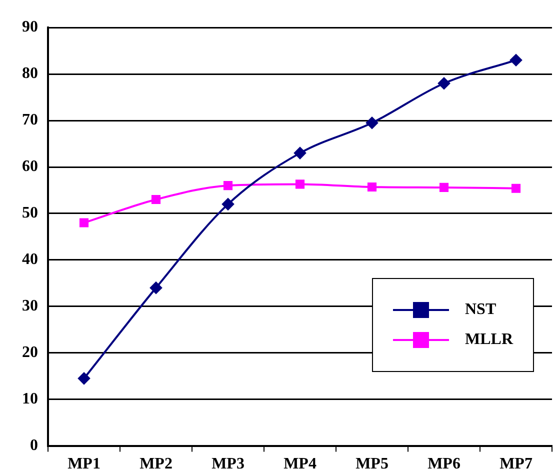  What do you see at coordinates (30, 167) in the screenshot?
I see `y-tick-label: 60` at bounding box center [30, 167].